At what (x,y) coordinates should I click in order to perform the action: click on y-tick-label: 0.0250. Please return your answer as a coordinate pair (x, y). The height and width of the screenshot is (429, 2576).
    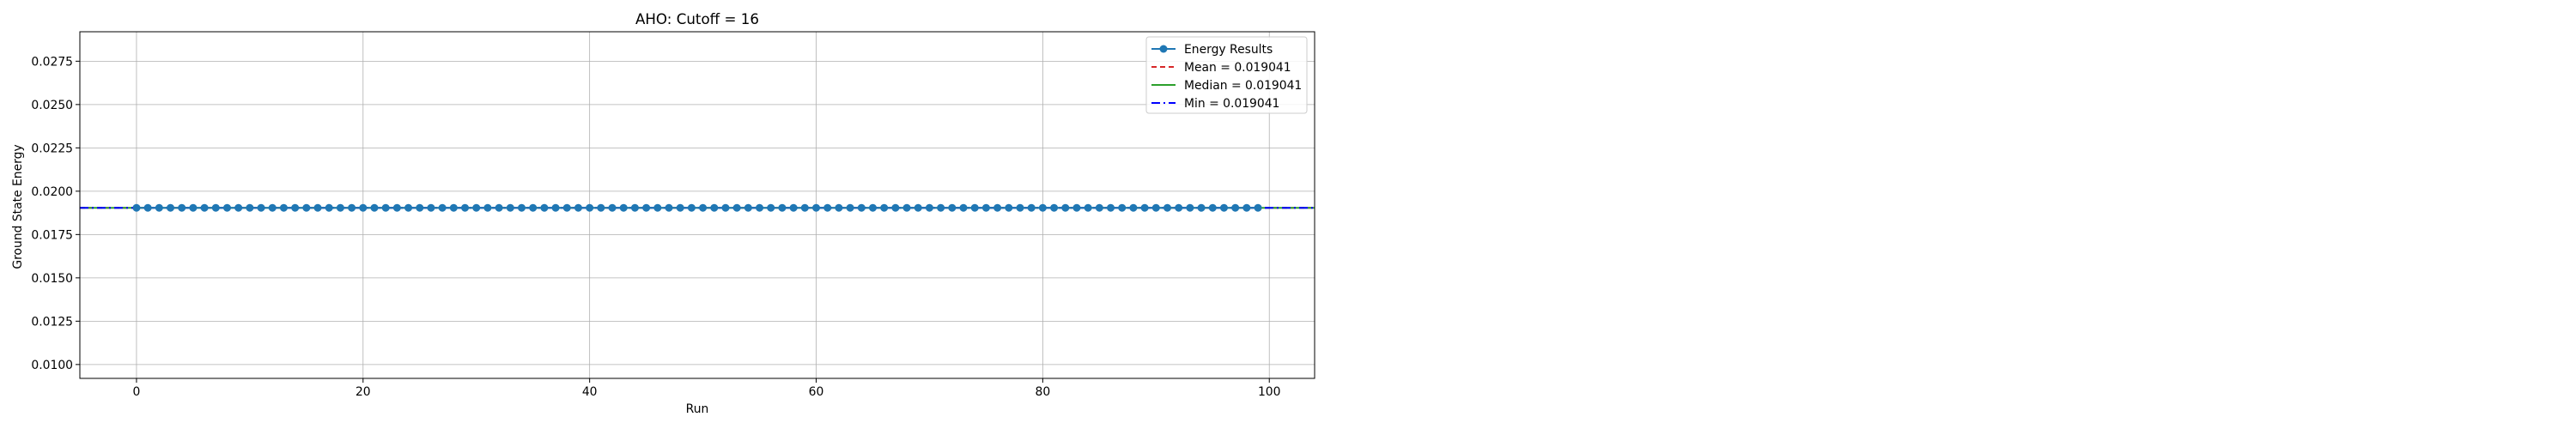
    Looking at the image, I should click on (52, 105).